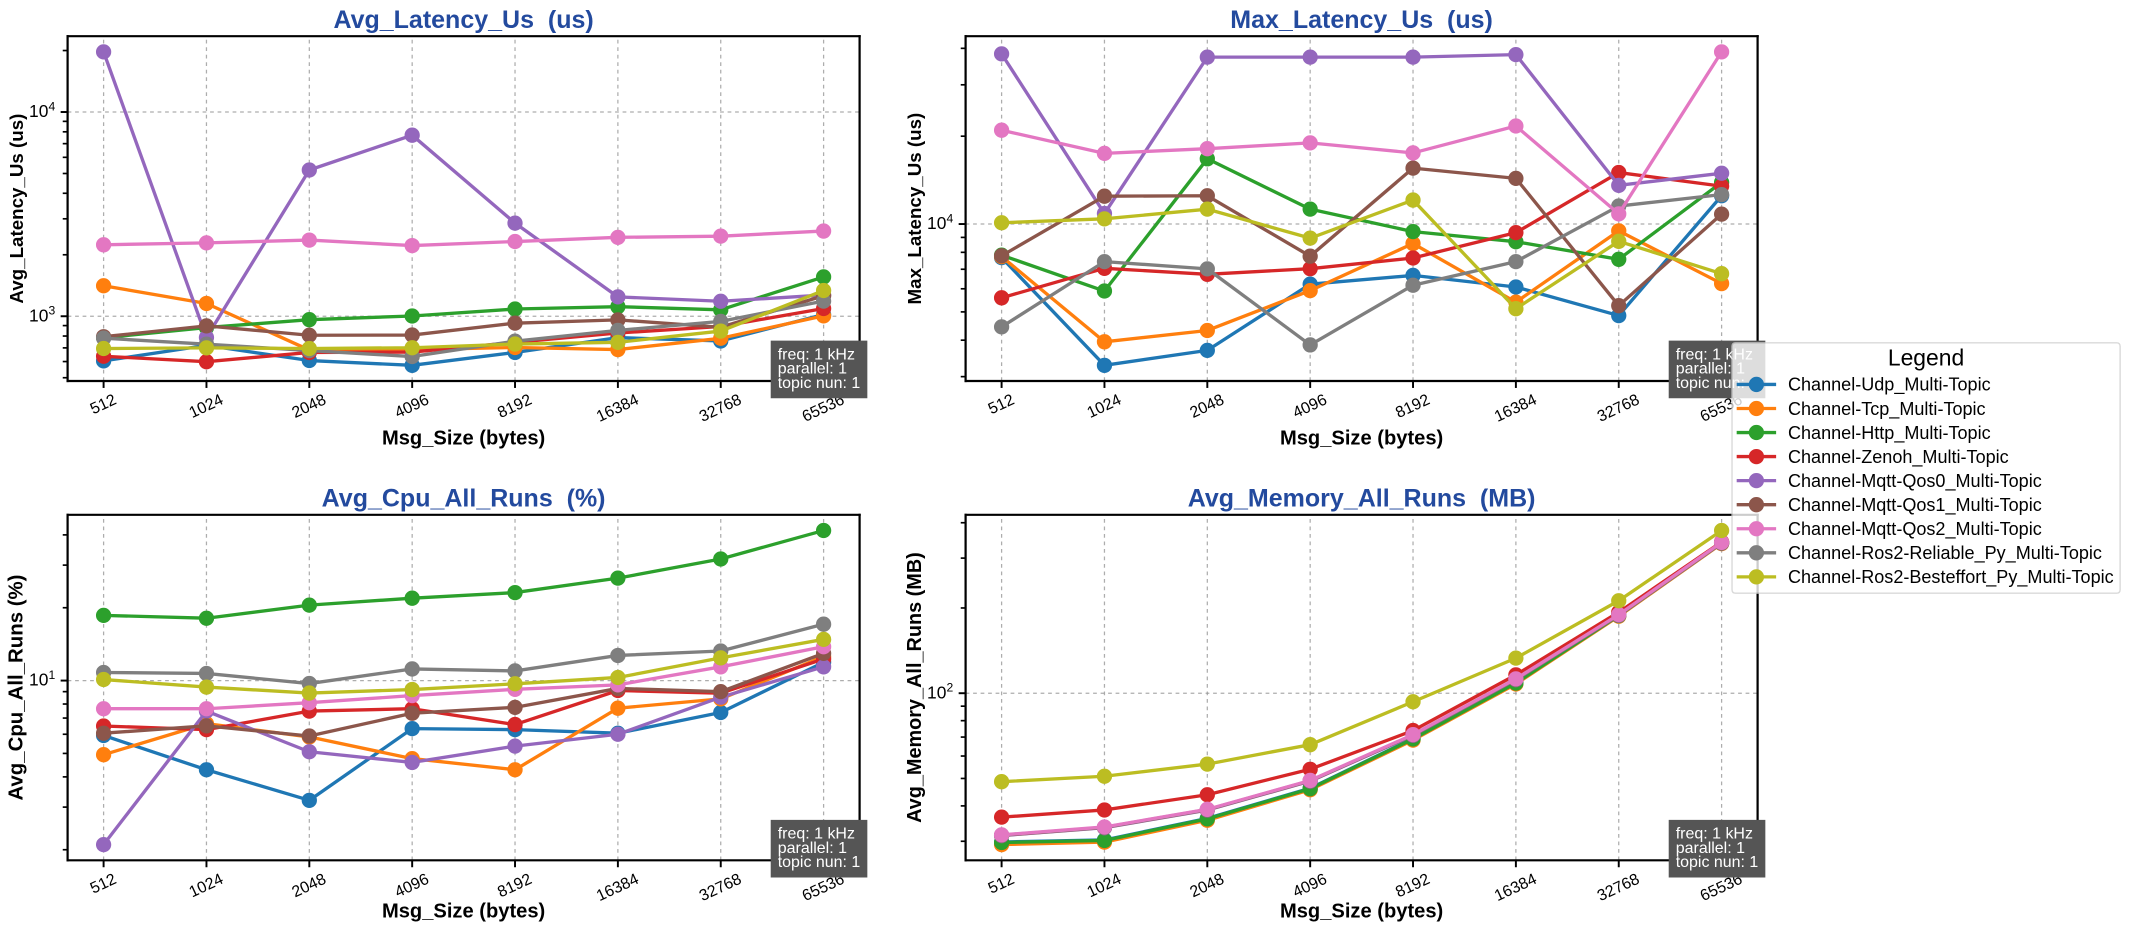 The image size is (2130, 936). What do you see at coordinates (1889, 433) in the screenshot?
I see `svg-text: Channel-Http_Multi-Topic` at bounding box center [1889, 433].